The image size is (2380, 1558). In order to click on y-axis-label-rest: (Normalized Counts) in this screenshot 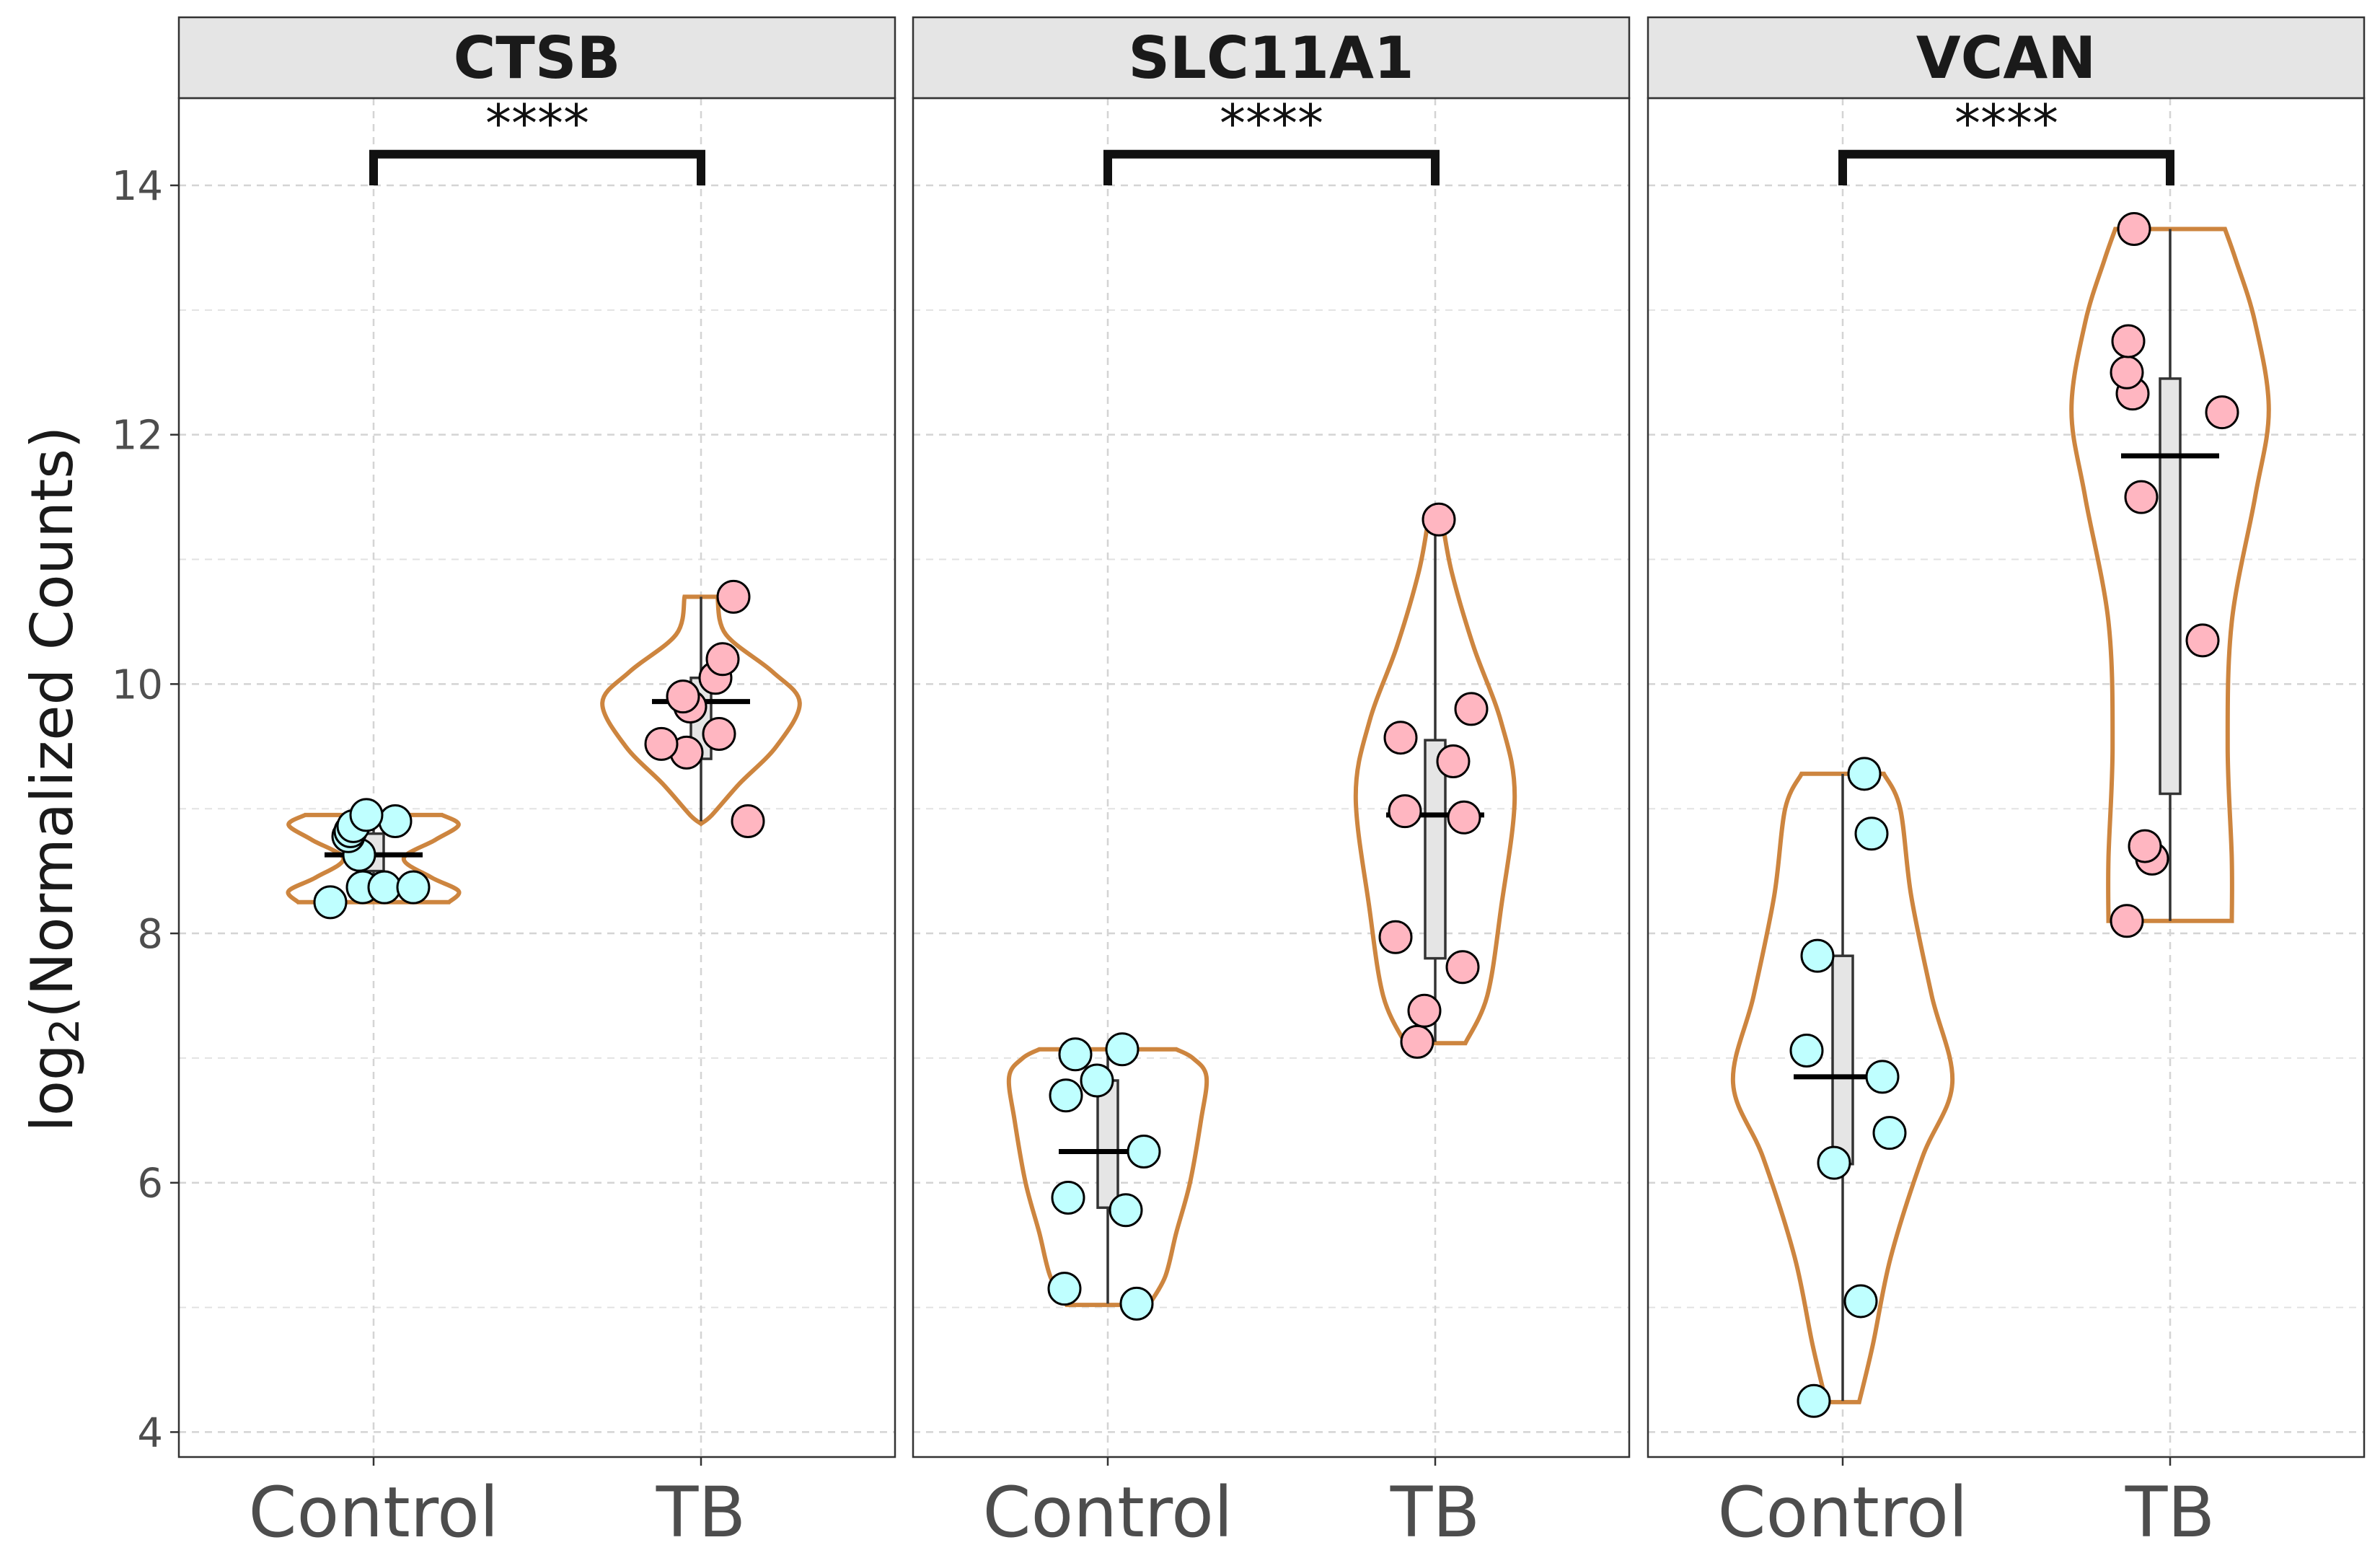, I will do `click(52, 722)`.